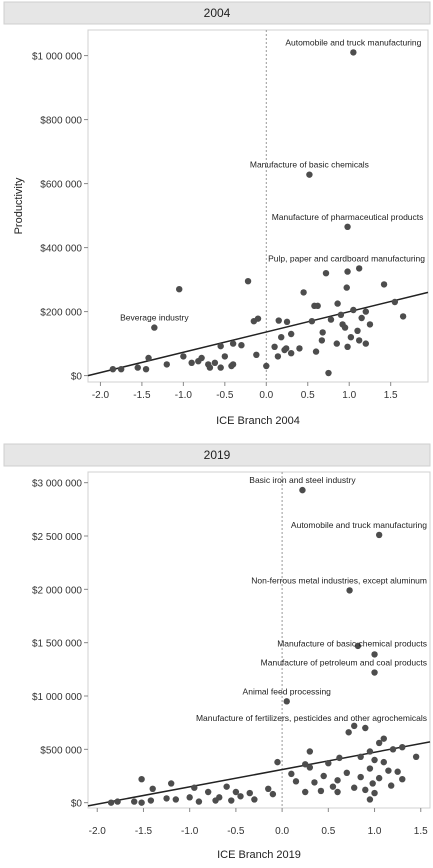  I want to click on y-tick-label: $400 000, so click(61, 249).